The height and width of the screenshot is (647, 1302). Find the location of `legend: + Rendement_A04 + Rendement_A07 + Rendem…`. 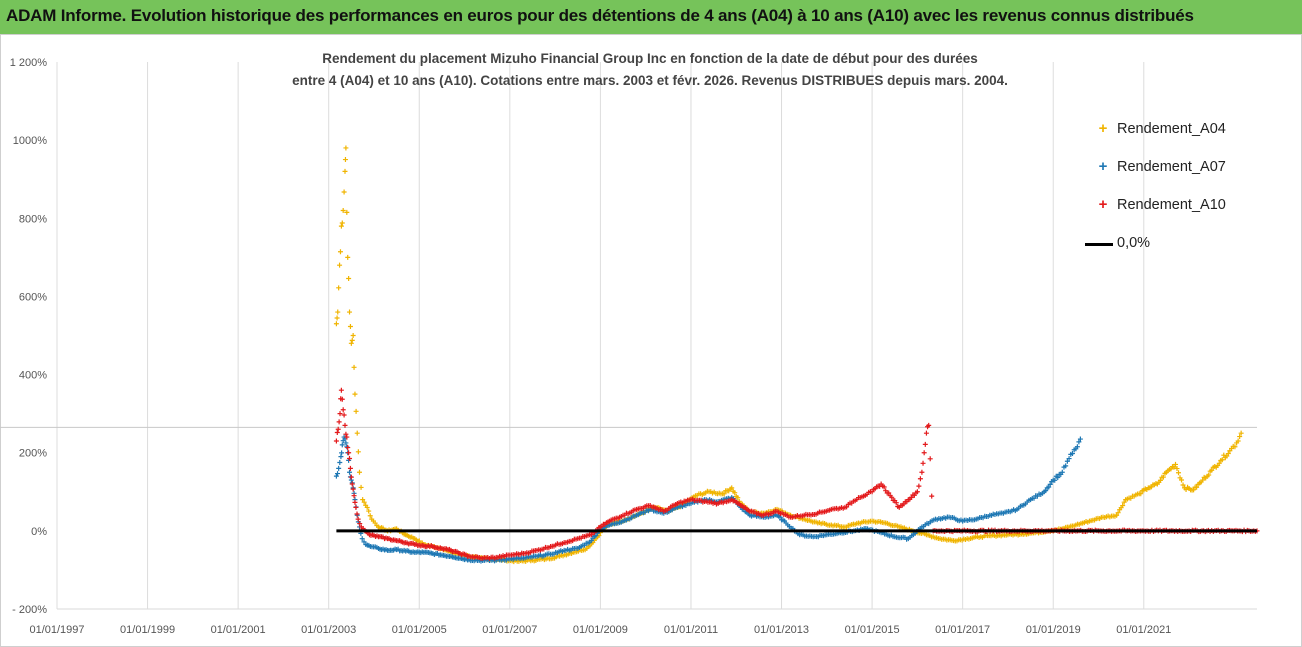

legend: + Rendement_A04 + Rendement_A07 + Rendem… is located at coordinates (1175, 194).